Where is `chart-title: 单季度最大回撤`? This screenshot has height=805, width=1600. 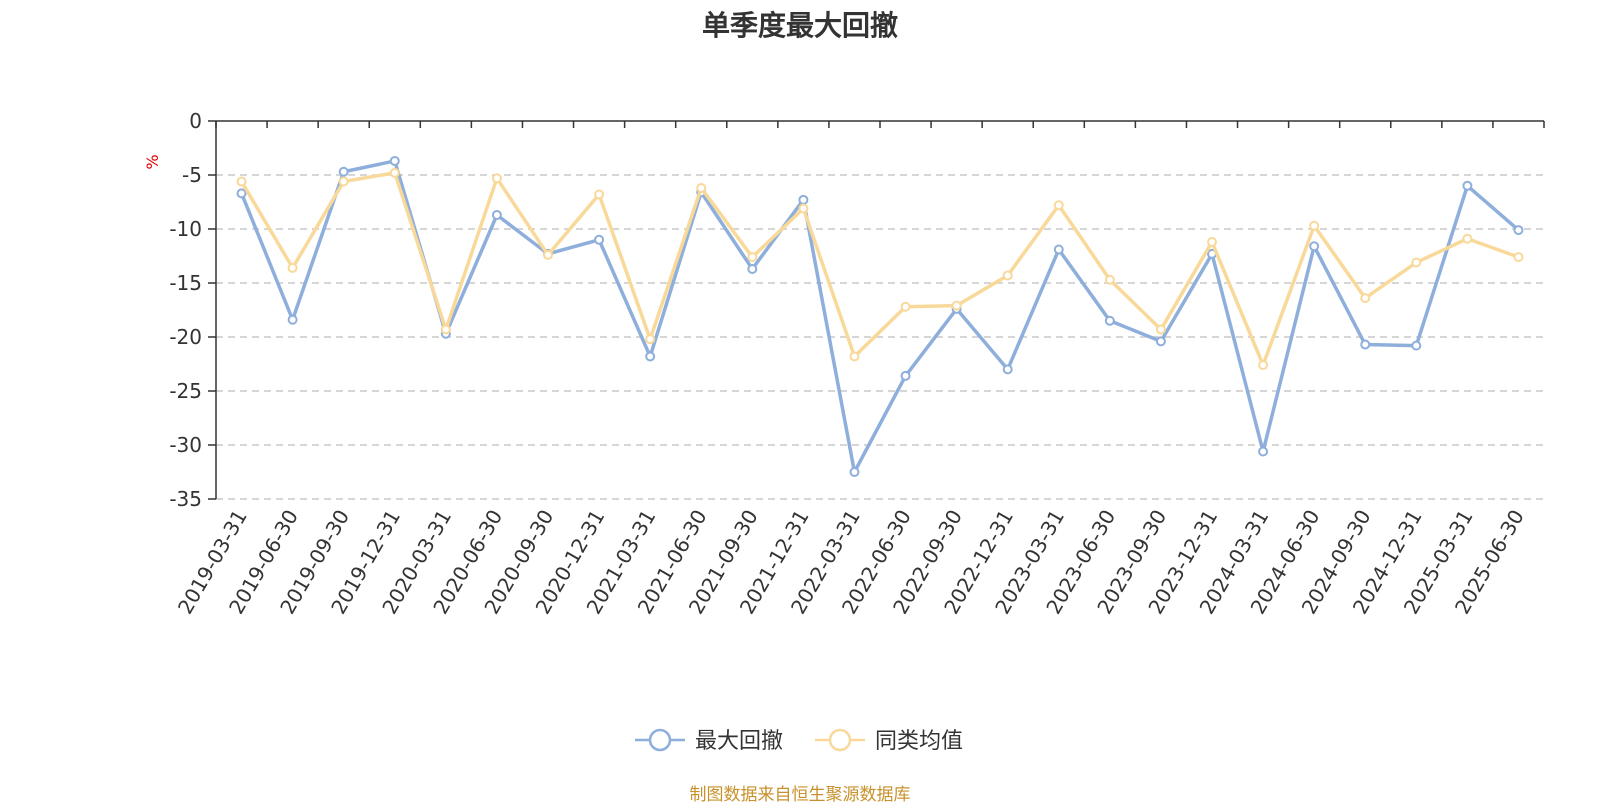
chart-title: 单季度最大回撤 is located at coordinates (799, 25).